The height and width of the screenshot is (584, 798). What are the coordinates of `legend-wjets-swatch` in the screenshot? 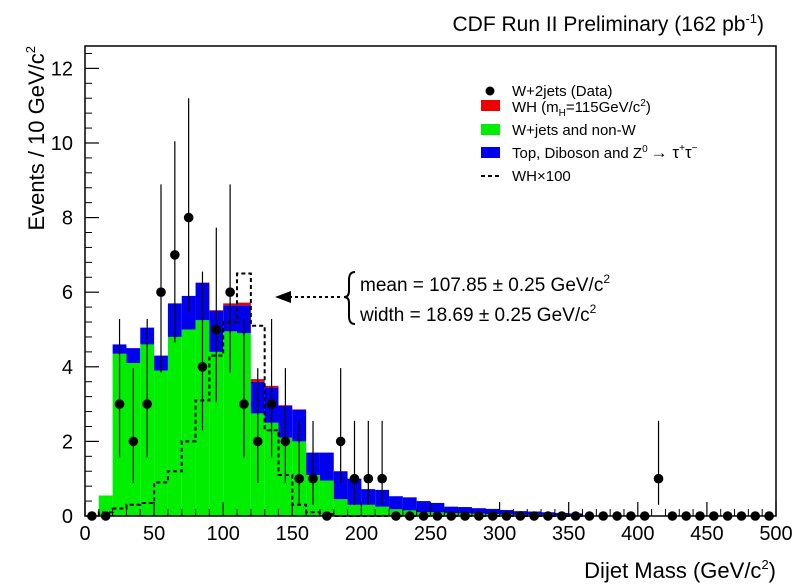 It's located at (490, 129).